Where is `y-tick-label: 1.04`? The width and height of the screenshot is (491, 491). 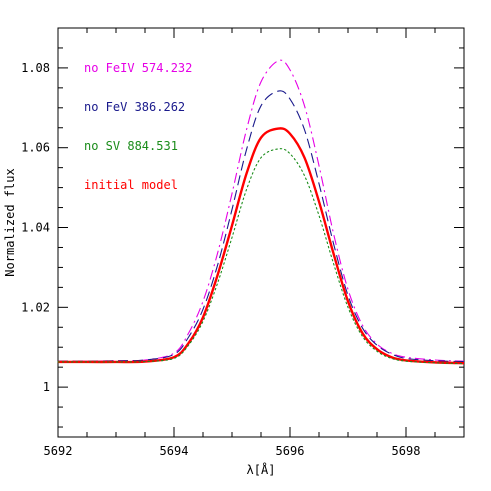 y-tick-label: 1.04 is located at coordinates (35, 228).